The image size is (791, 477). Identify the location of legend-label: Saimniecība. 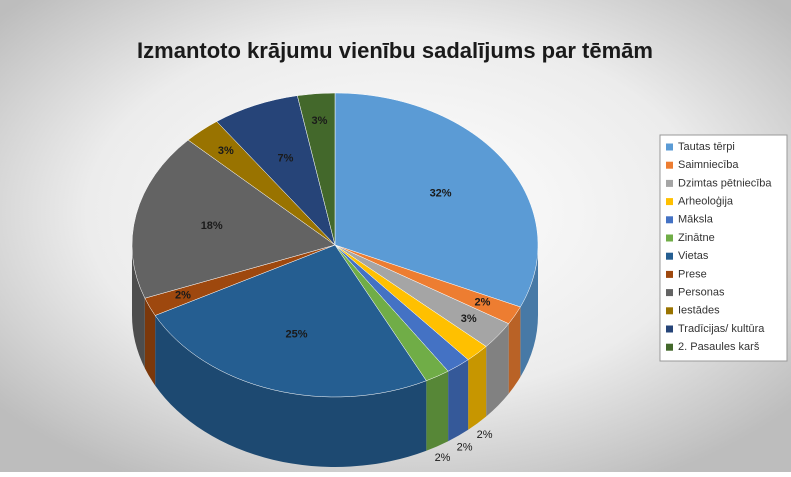
(708, 165).